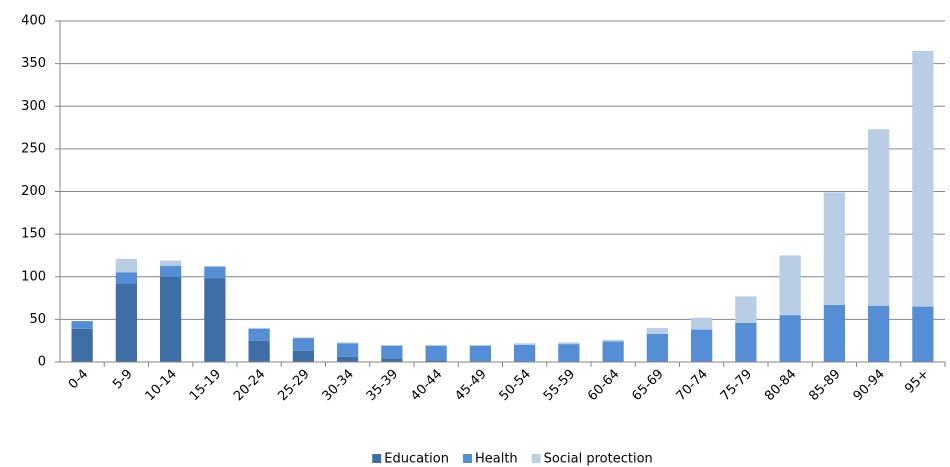  I want to click on x-tick-label: 85-89, so click(824, 385).